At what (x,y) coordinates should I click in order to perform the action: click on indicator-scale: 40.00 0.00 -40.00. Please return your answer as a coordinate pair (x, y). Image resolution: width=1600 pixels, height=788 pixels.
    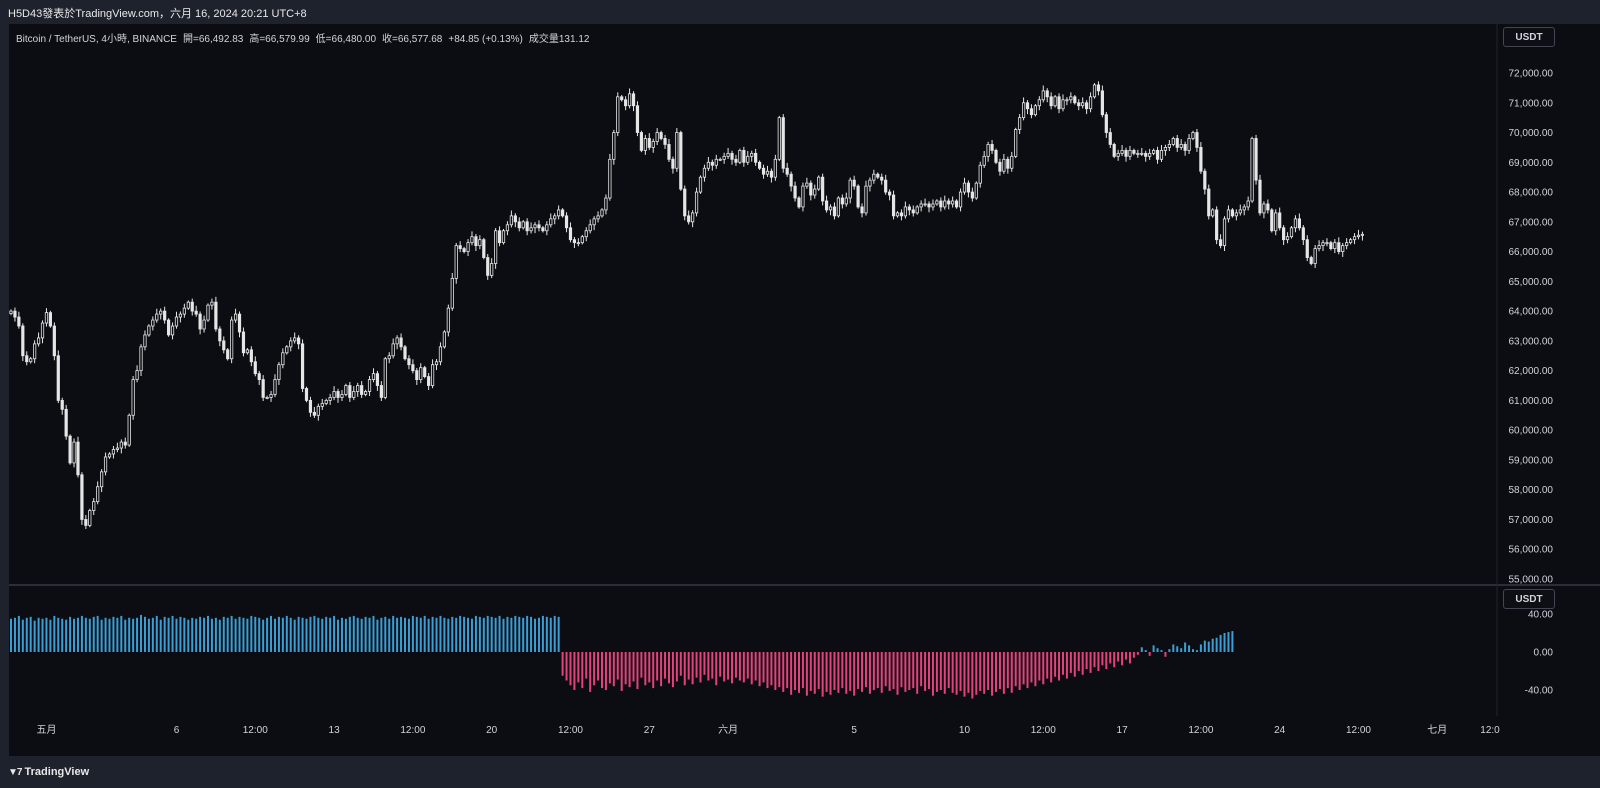
    Looking at the image, I should click on (1539, 653).